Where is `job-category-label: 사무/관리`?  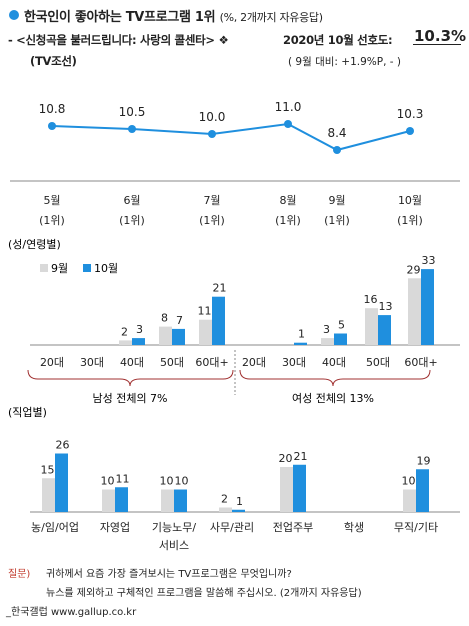 job-category-label: 사무/관리 is located at coordinates (232, 527).